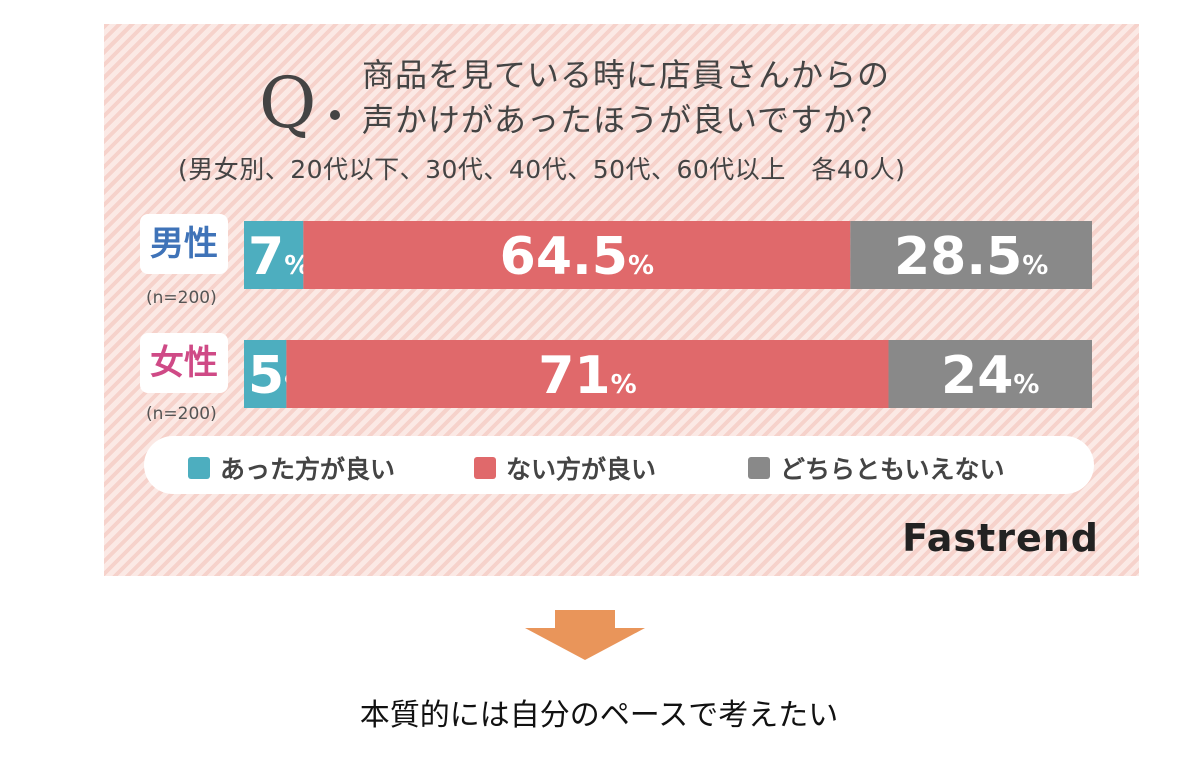 This screenshot has width=1198, height=776. I want to click on legend-swatch-yes, so click(199, 468).